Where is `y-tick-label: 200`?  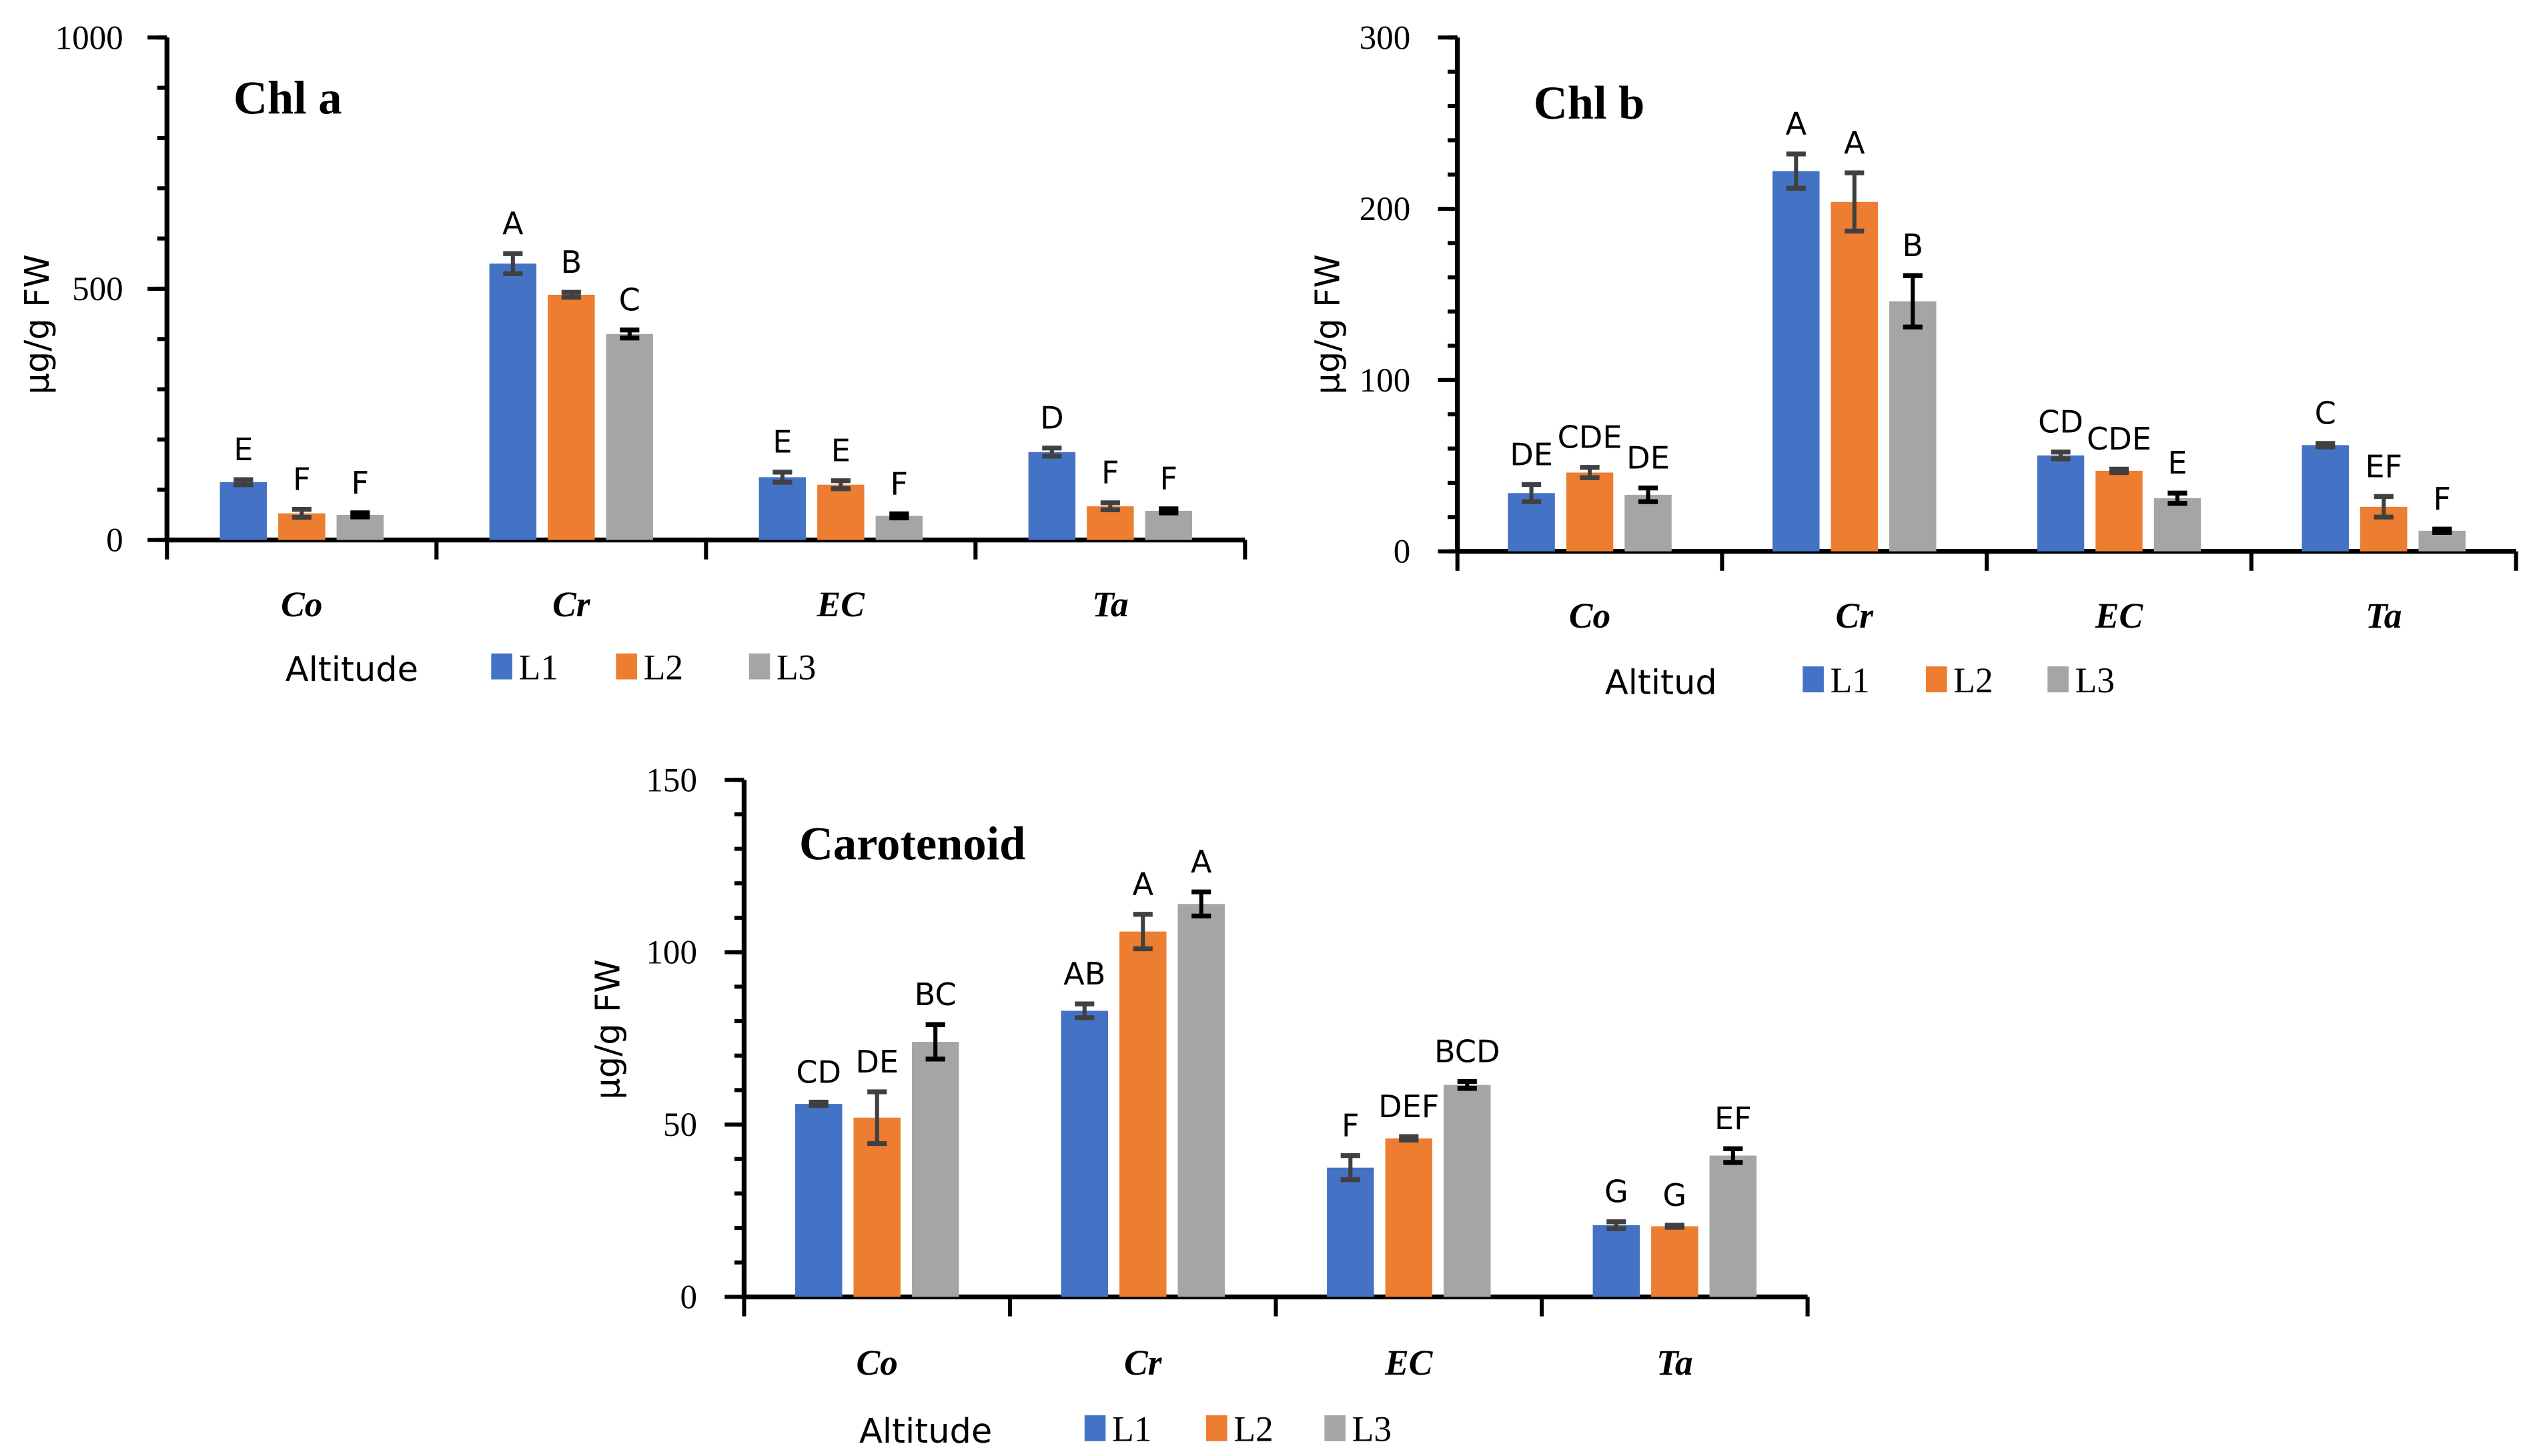 y-tick-label: 200 is located at coordinates (1385, 209).